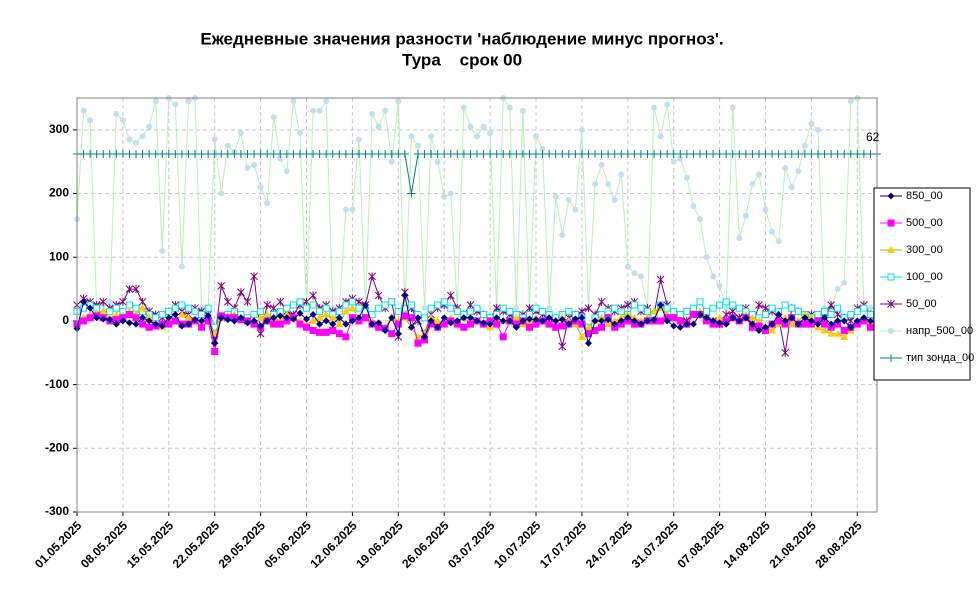  Describe the element at coordinates (379, 544) in the screenshot. I see `x-tick-label: 19.06.2025` at that location.